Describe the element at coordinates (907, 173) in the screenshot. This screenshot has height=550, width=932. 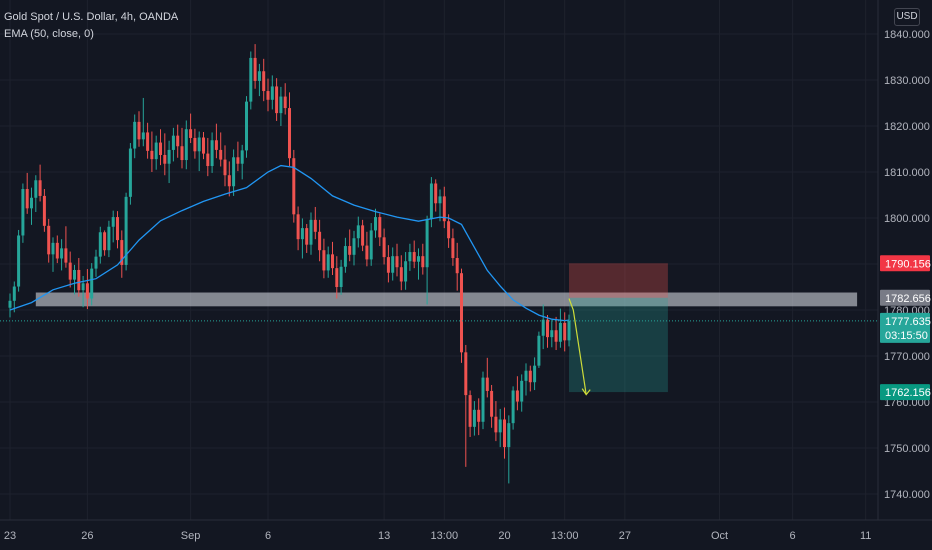
I see `price-tick-label: 1810.000` at that location.